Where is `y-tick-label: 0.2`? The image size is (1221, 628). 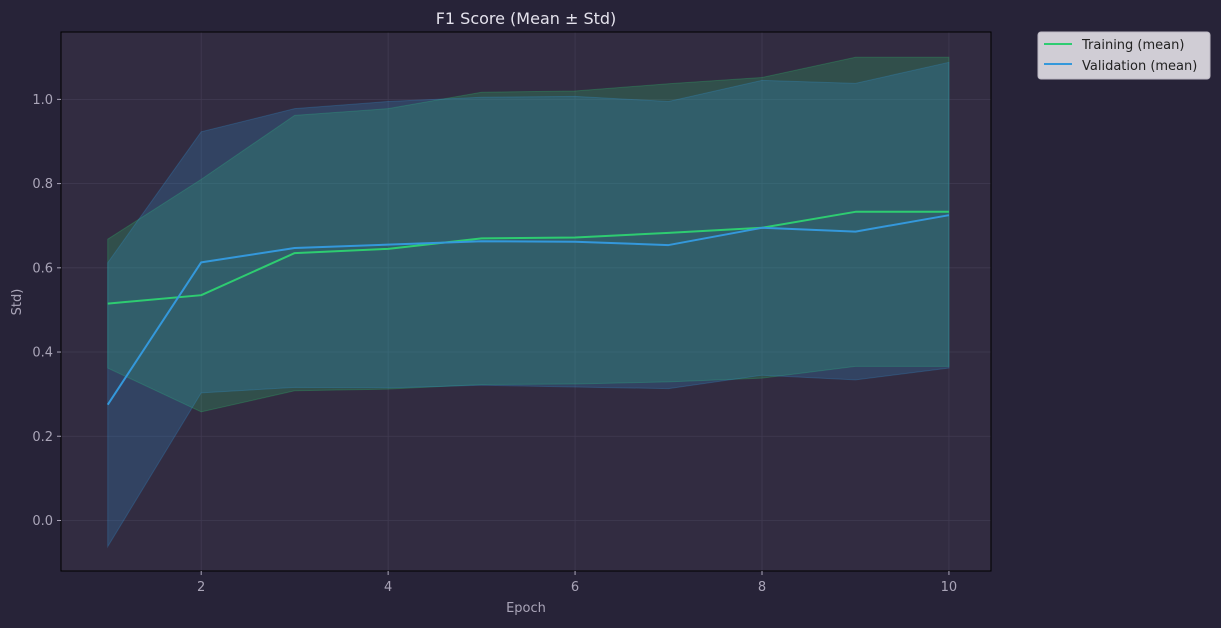
y-tick-label: 0.2 is located at coordinates (42, 437).